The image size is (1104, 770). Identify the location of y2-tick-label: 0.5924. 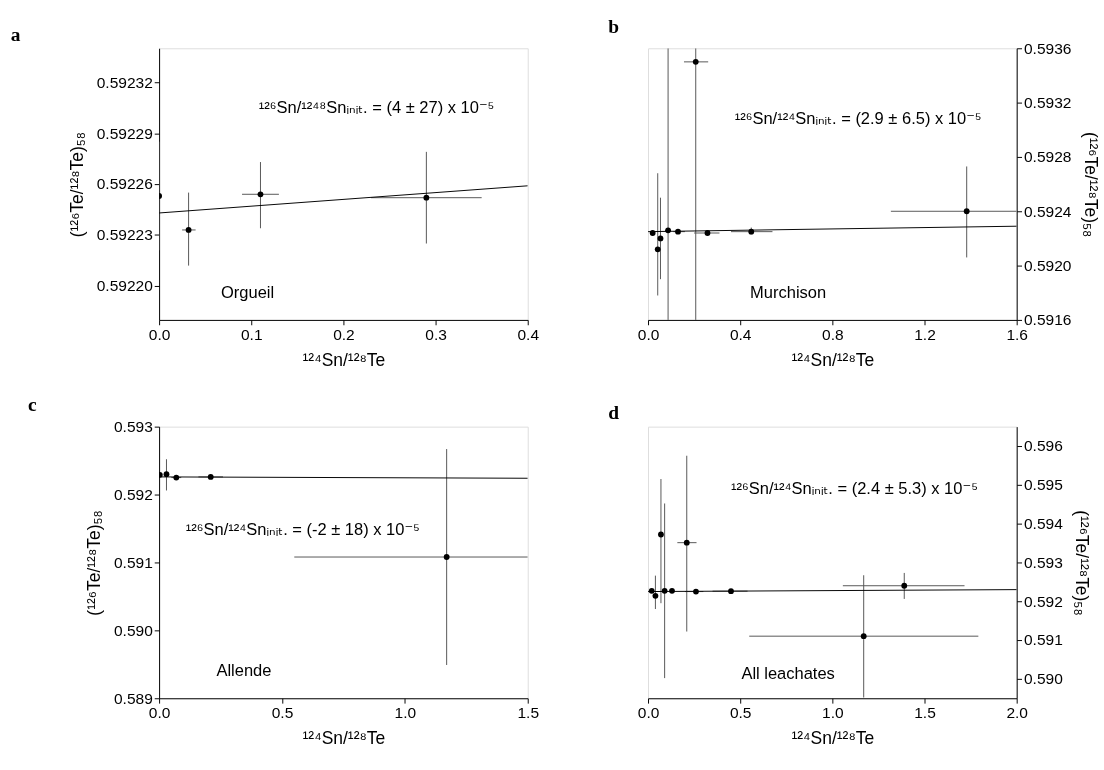
(1047, 211).